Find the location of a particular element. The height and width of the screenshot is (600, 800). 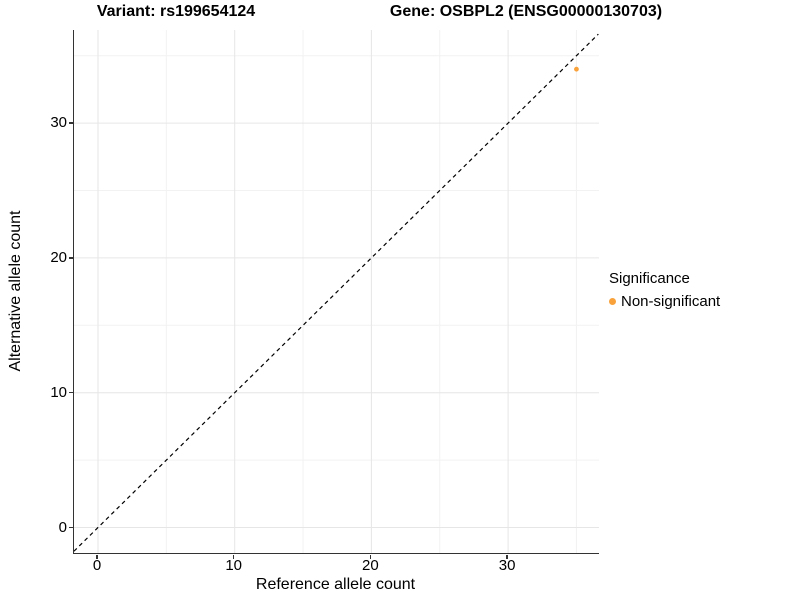

legend-item-non-significant: Non-significant is located at coordinates (664, 301).